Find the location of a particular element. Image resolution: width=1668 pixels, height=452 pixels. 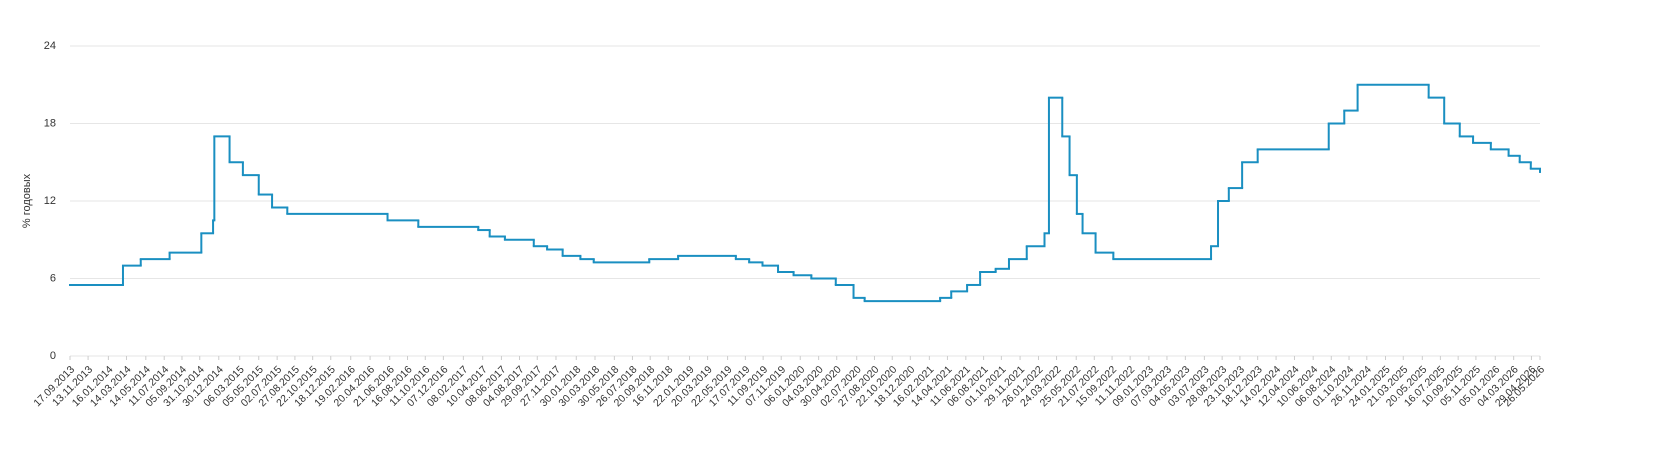

y-tick-label: 6 is located at coordinates (53, 278).